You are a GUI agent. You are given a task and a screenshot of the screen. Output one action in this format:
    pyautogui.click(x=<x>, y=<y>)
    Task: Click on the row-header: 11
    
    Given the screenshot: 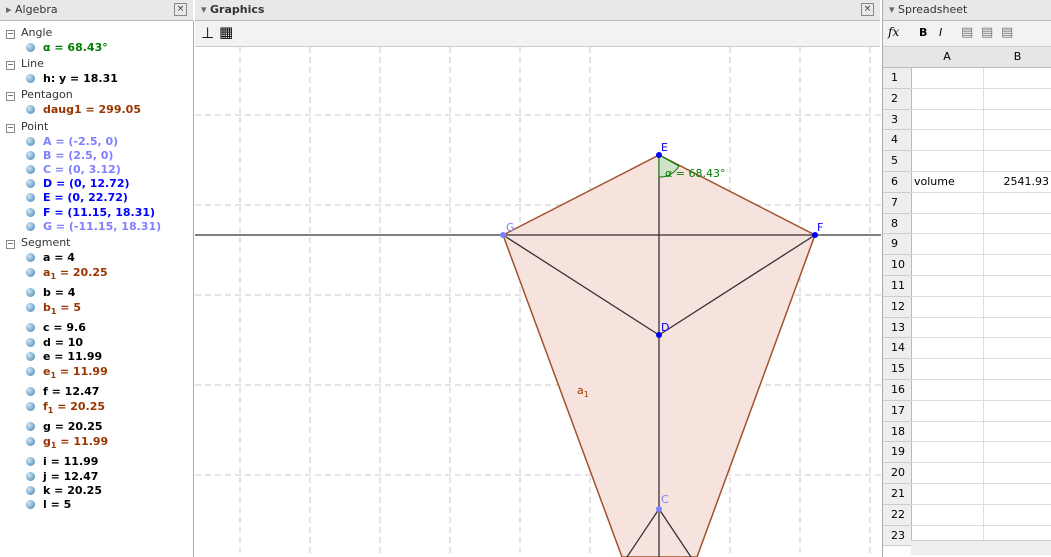 What is the action you would take?
    pyautogui.click(x=897, y=286)
    